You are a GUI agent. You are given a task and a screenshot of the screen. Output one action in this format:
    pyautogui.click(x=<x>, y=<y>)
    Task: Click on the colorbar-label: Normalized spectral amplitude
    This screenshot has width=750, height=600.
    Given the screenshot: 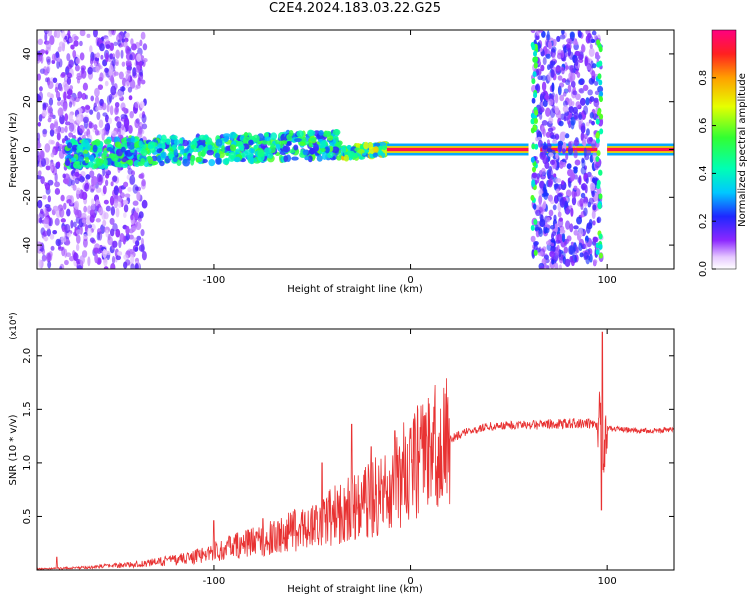 What is the action you would take?
    pyautogui.click(x=742, y=150)
    